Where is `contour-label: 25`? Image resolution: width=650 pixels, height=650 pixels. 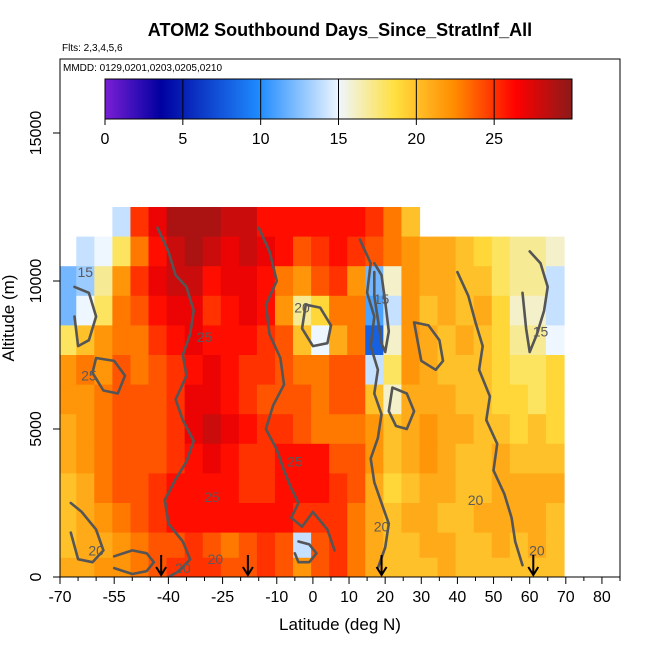 contour-label: 25 is located at coordinates (89, 376).